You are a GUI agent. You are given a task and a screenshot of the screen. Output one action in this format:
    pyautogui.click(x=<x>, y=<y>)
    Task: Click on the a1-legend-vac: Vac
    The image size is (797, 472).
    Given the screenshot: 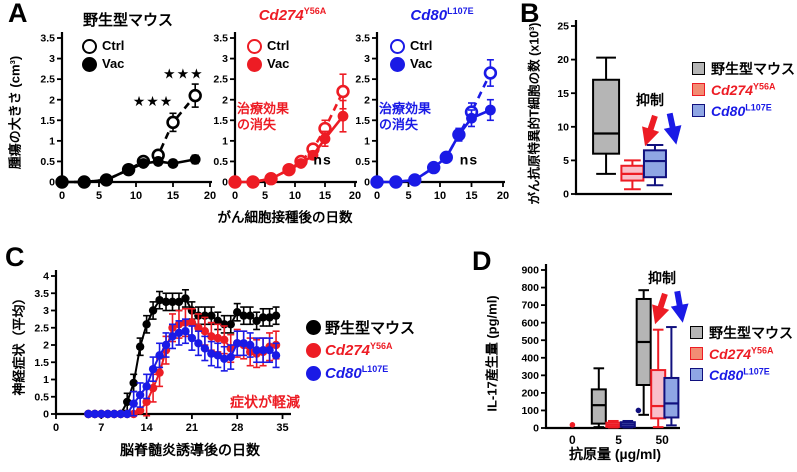 What is the action you would take?
    pyautogui.click(x=113, y=63)
    